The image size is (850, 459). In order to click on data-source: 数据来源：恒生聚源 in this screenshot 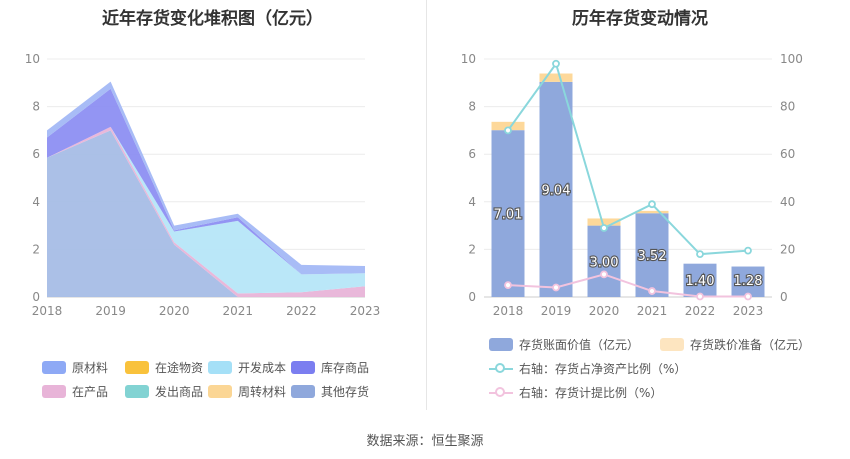, I will do `click(425, 441)`.